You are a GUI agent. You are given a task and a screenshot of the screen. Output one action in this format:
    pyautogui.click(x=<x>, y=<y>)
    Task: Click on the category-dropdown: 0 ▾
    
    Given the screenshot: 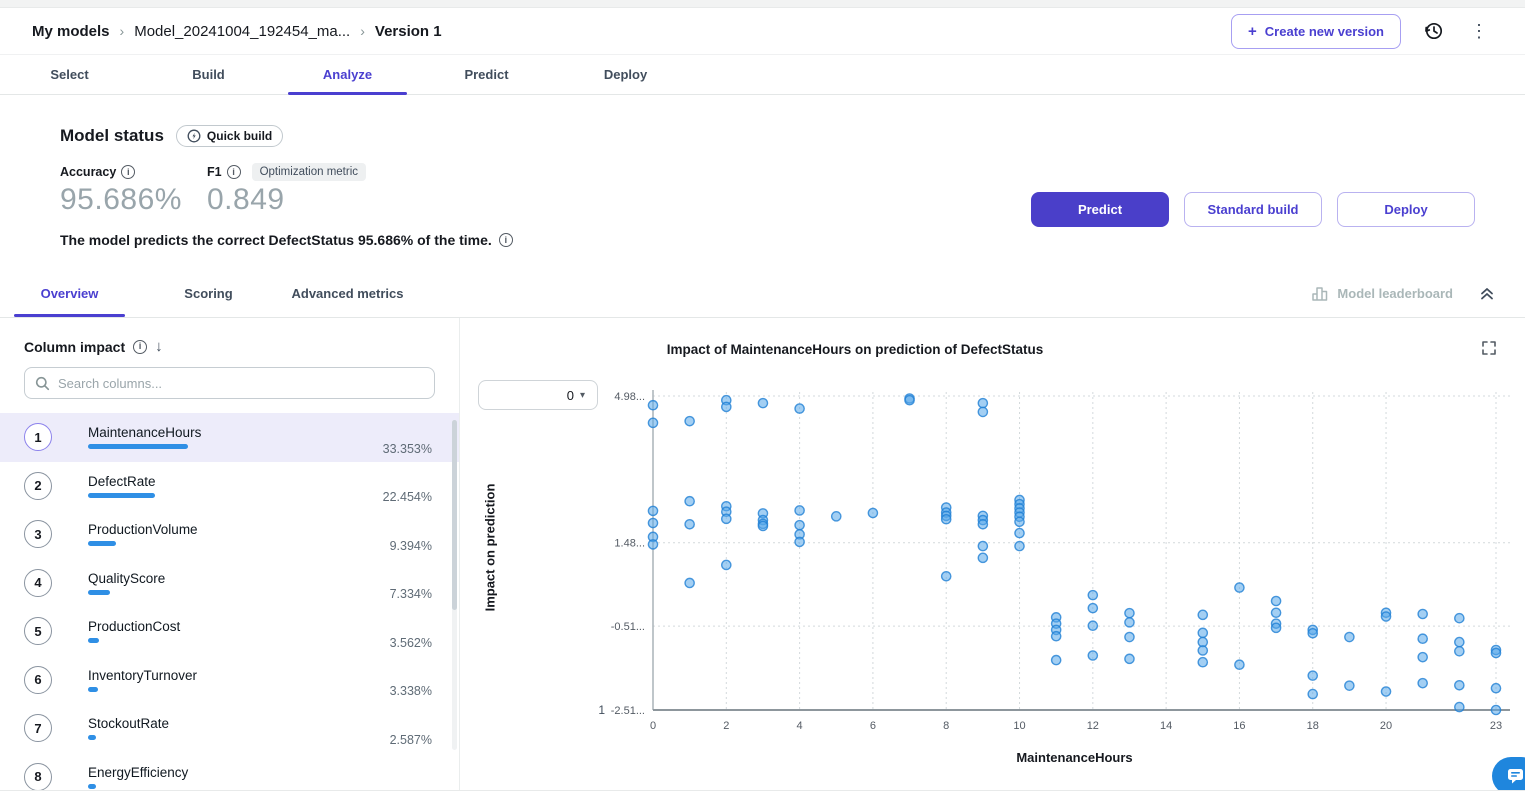 What is the action you would take?
    pyautogui.click(x=538, y=395)
    